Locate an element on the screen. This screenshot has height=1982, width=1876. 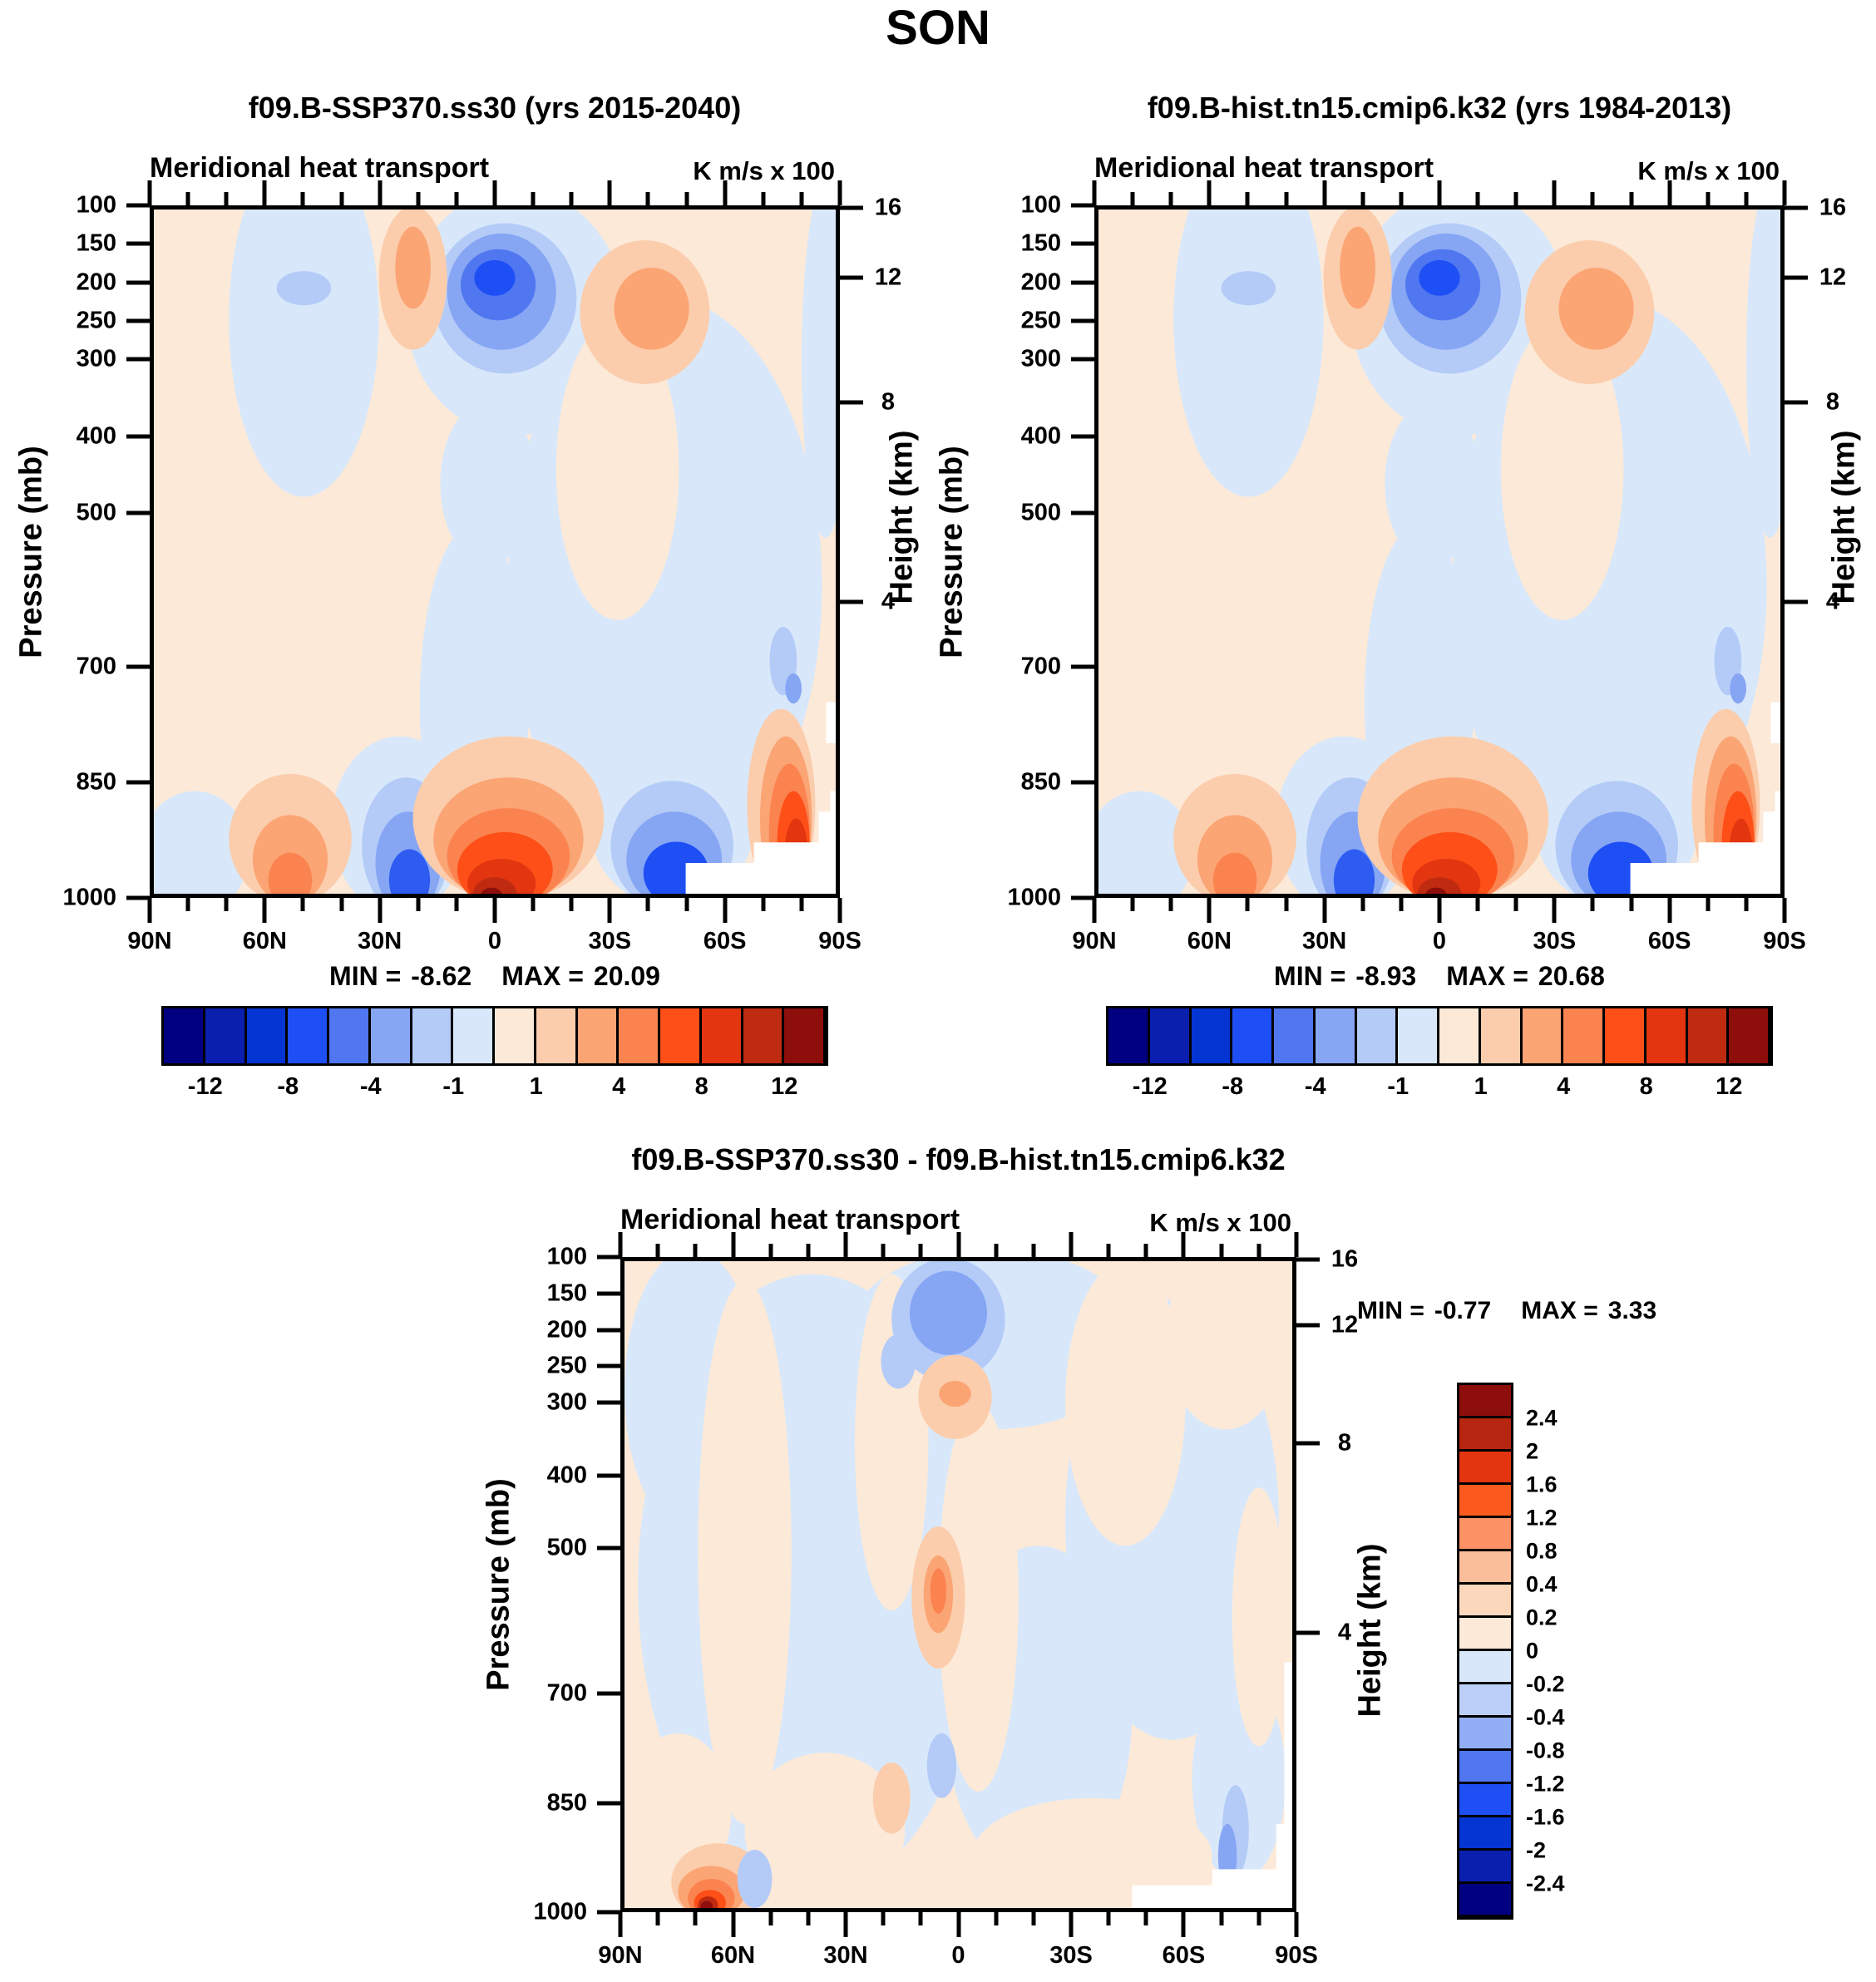
colorbar-tick-label: -0.8 is located at coordinates (1545, 1750).